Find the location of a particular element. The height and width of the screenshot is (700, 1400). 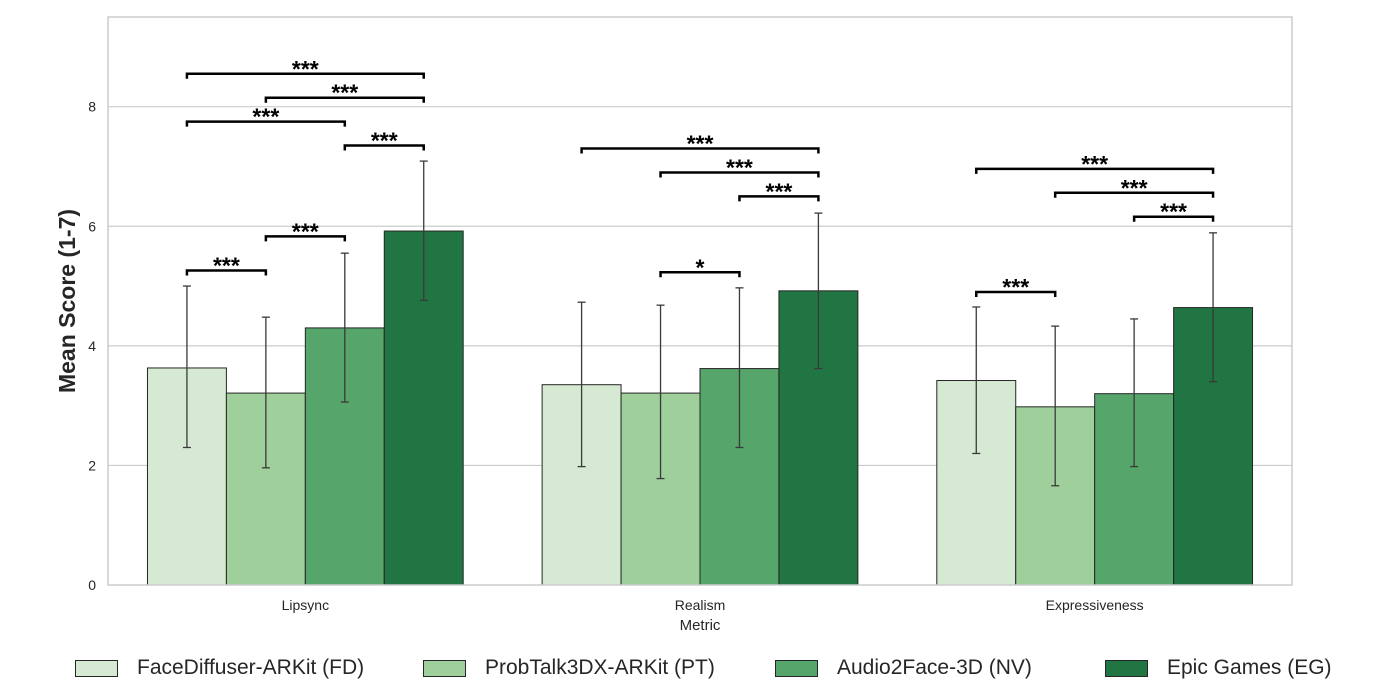

significance-label: * is located at coordinates (700, 267).